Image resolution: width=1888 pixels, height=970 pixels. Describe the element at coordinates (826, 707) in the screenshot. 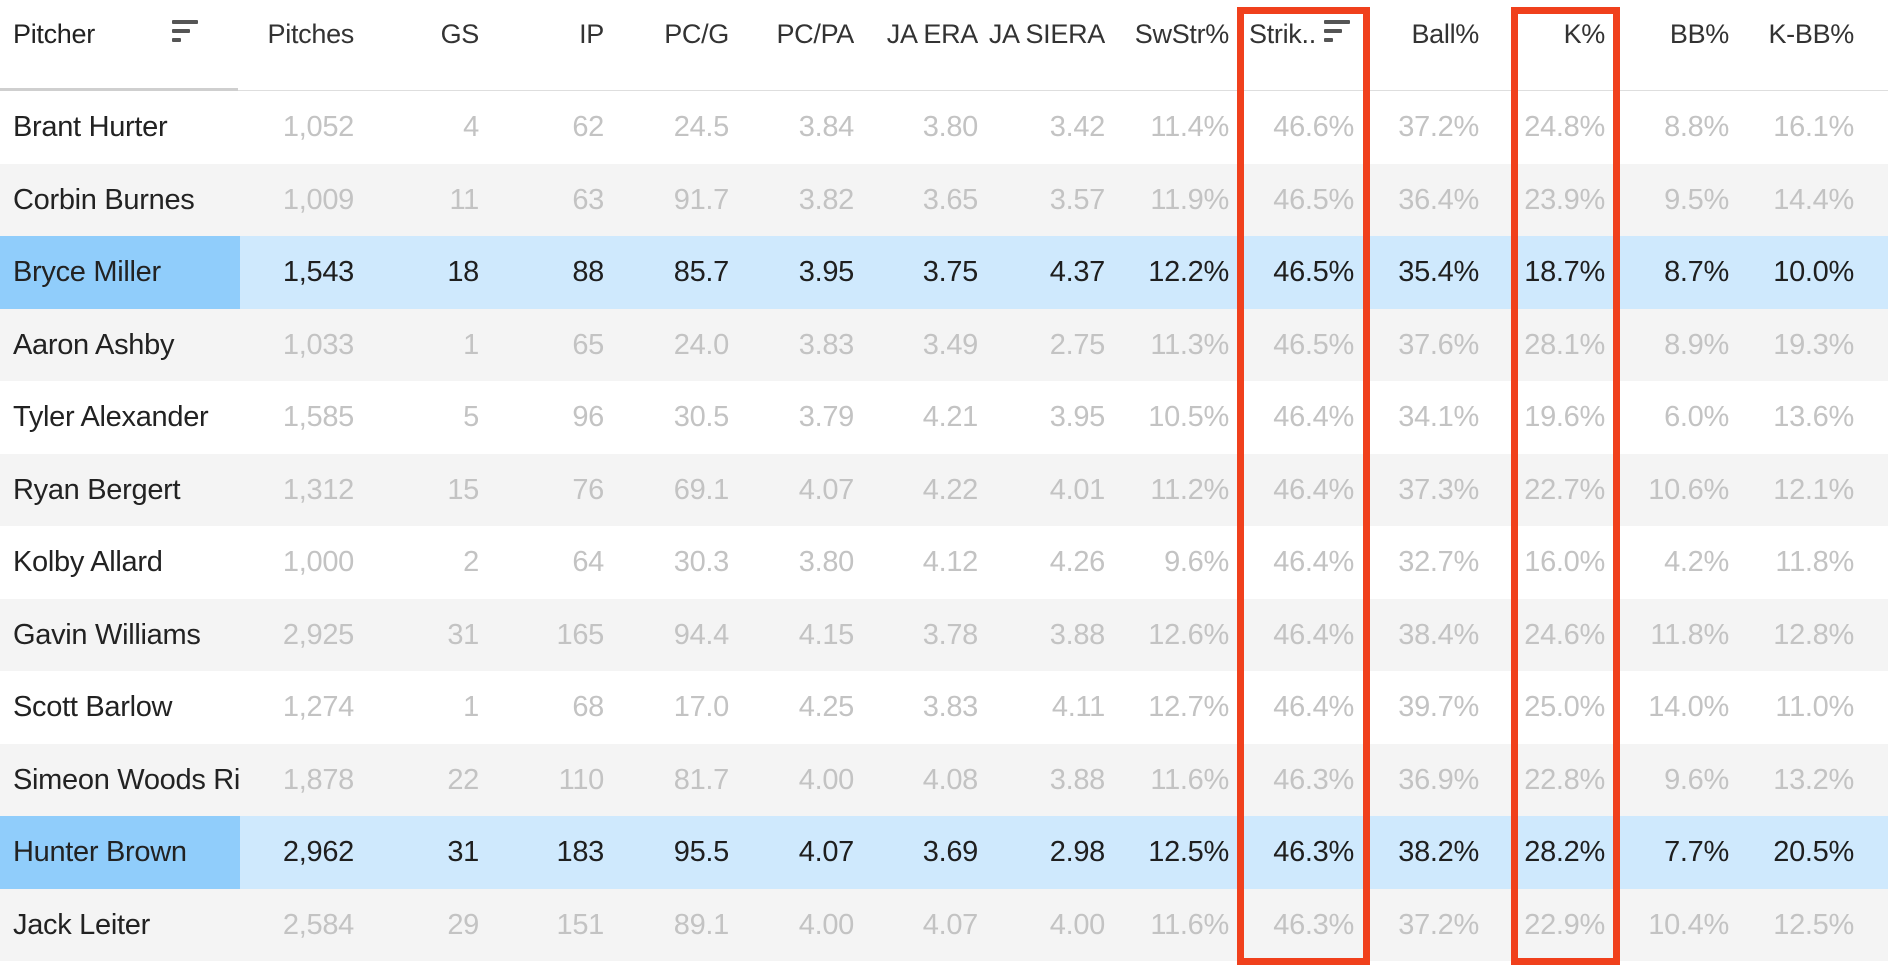

I see `cell-pc-pa: 4.25` at that location.